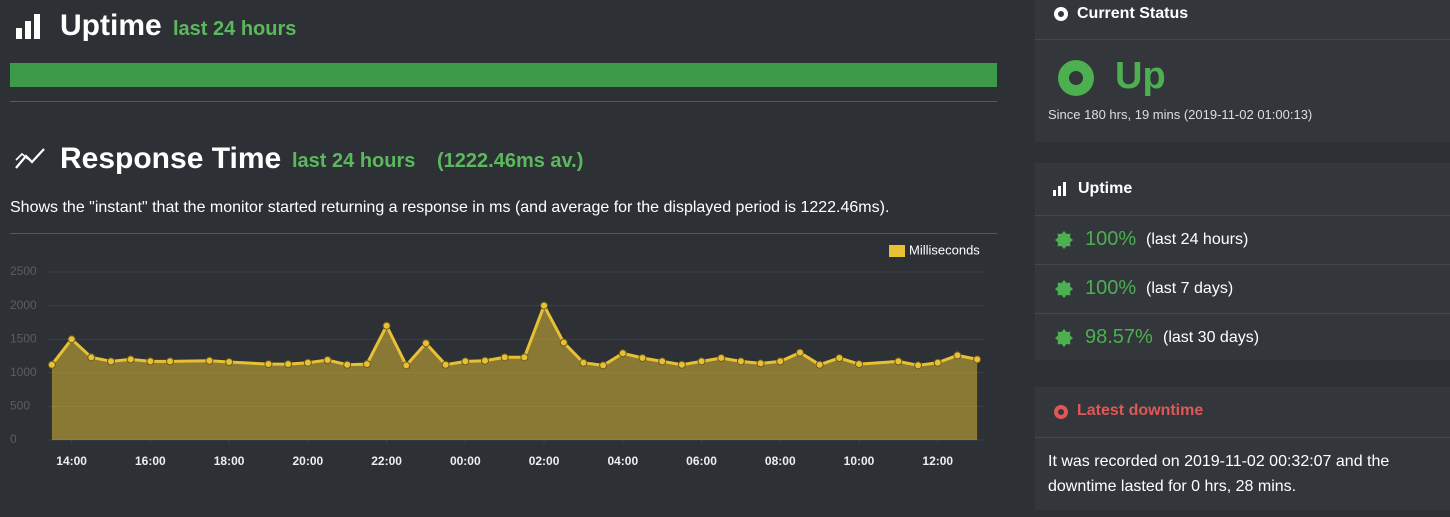  I want to click on panel-title: Current Status, so click(1133, 13).